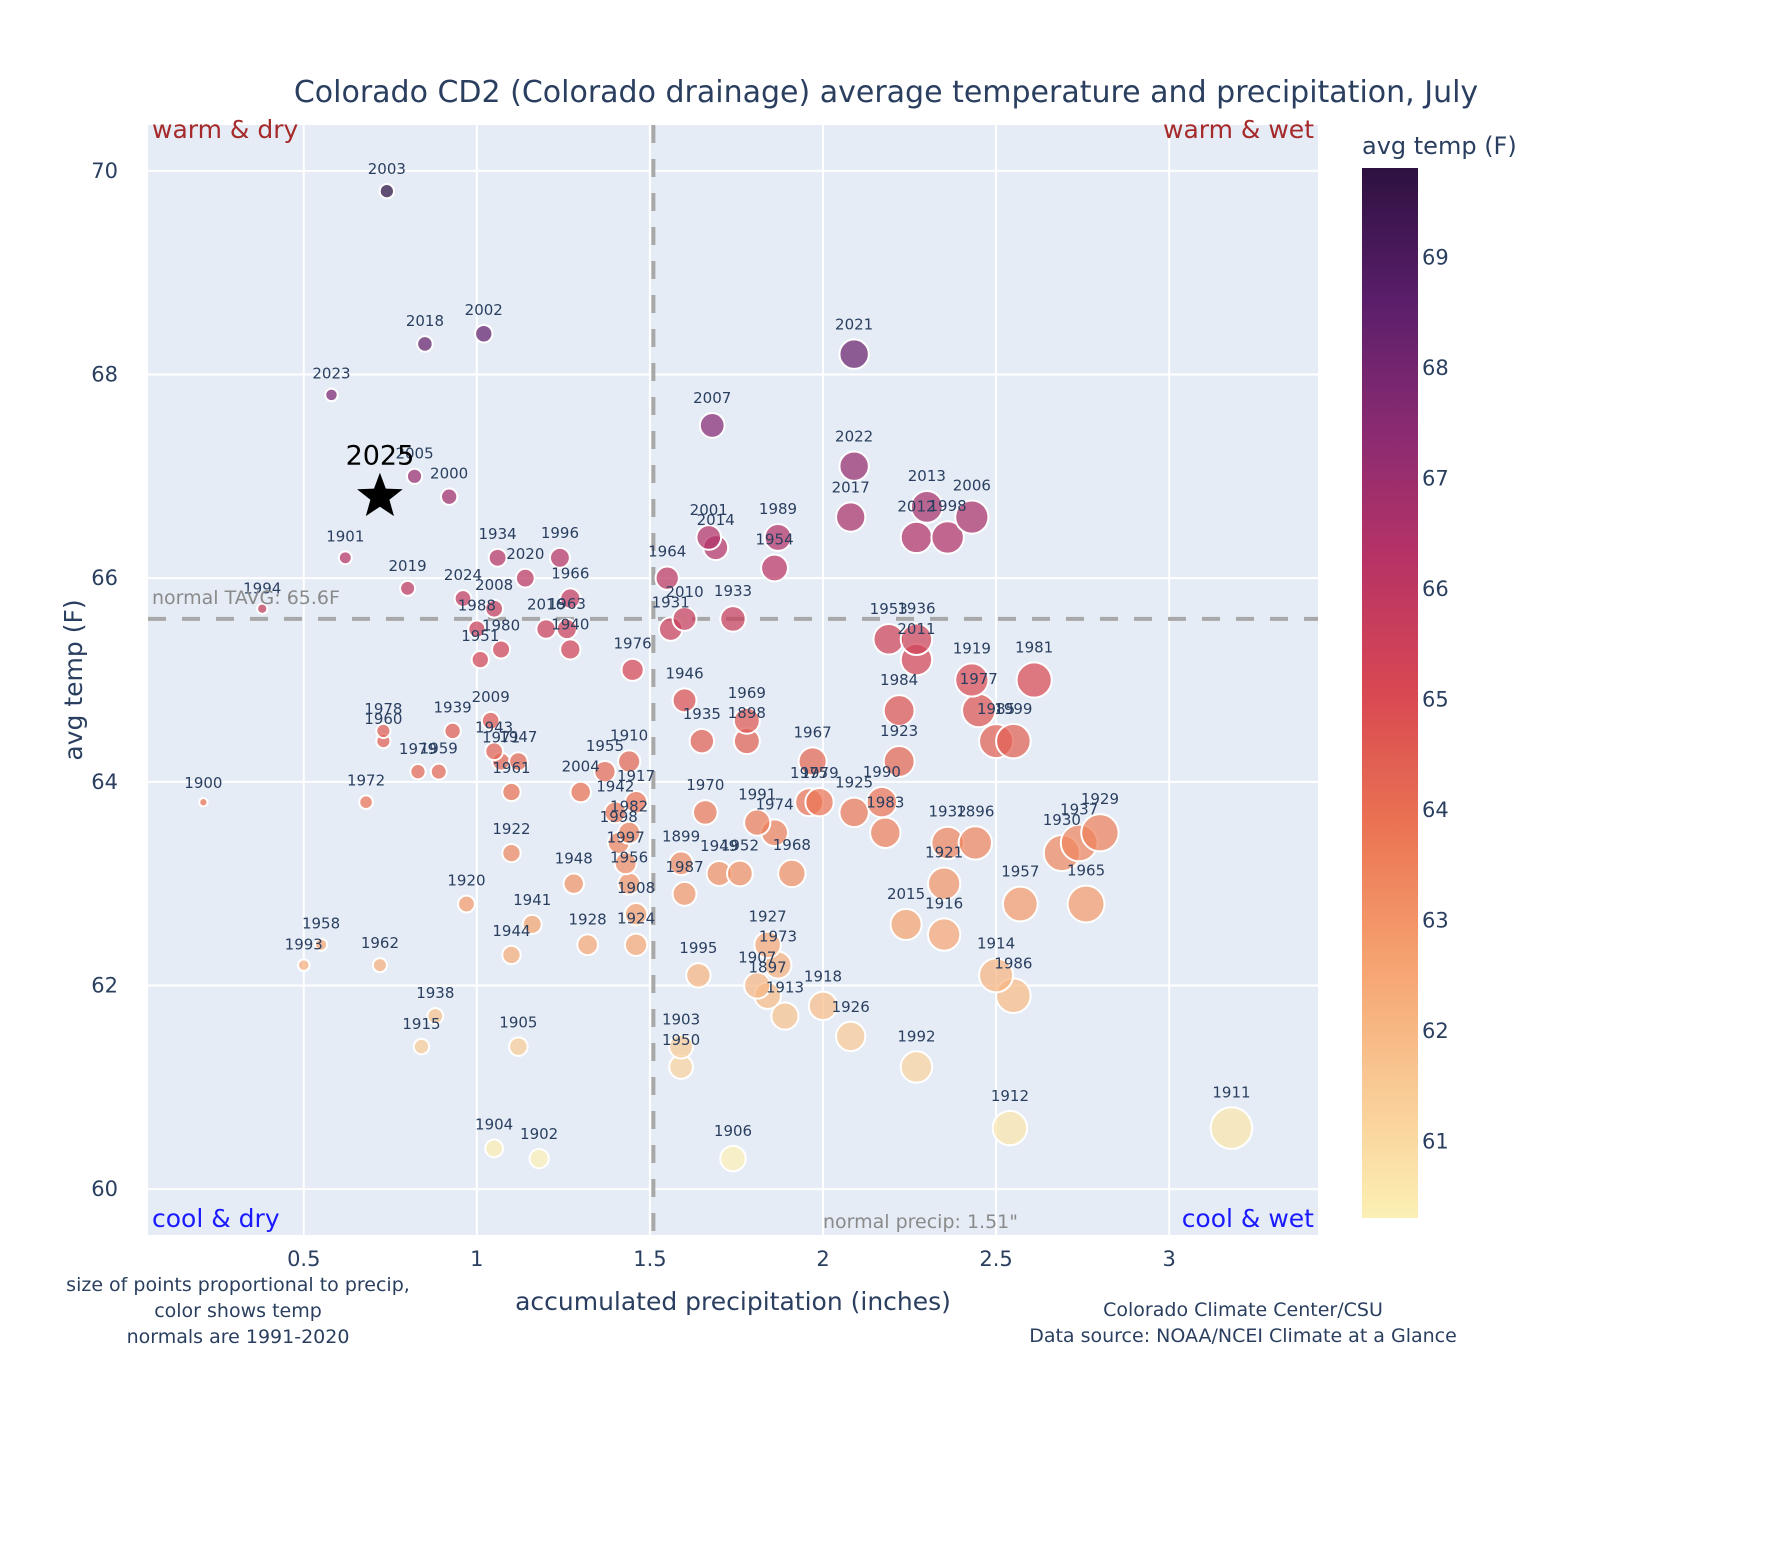 The height and width of the screenshot is (1564, 1772). I want to click on colorbar-tick-label: 69, so click(1435, 257).